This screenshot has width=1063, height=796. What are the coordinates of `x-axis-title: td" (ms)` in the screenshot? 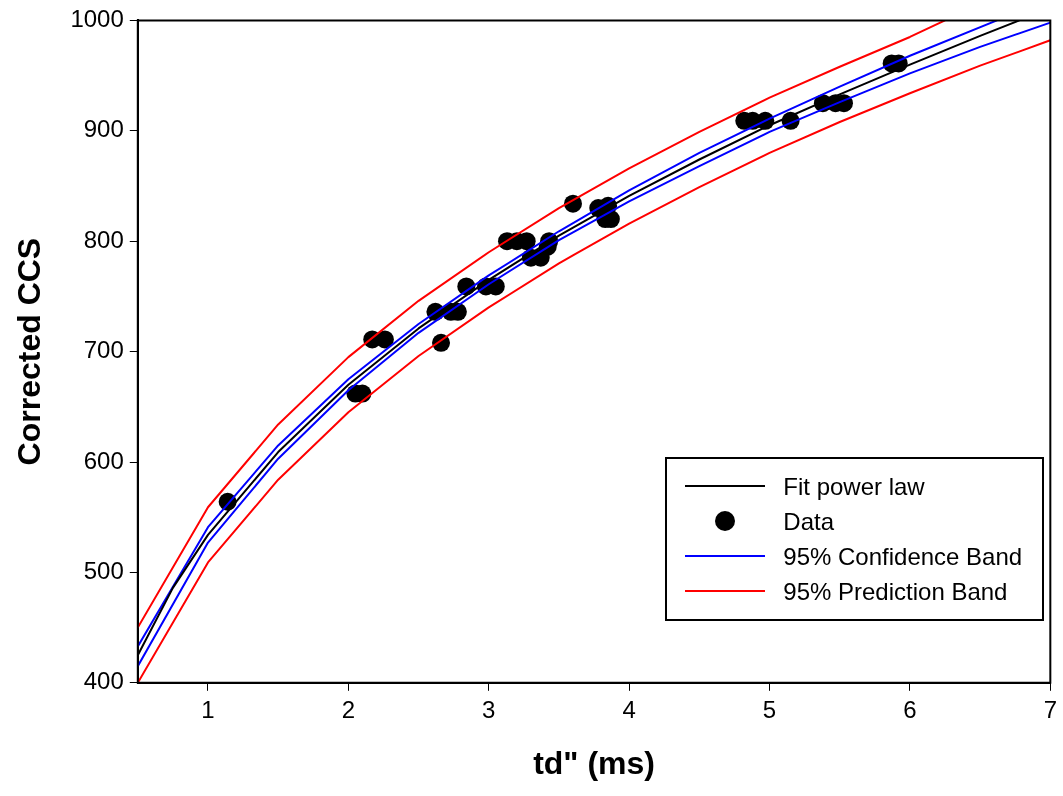 It's located at (594, 762).